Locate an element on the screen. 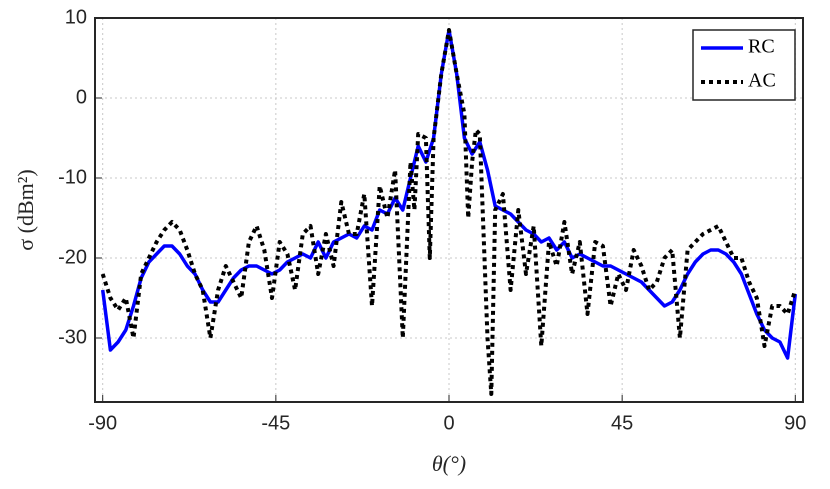 Image resolution: width=830 pixels, height=489 pixels. y-tick-label: 10 is located at coordinates (76, 17).